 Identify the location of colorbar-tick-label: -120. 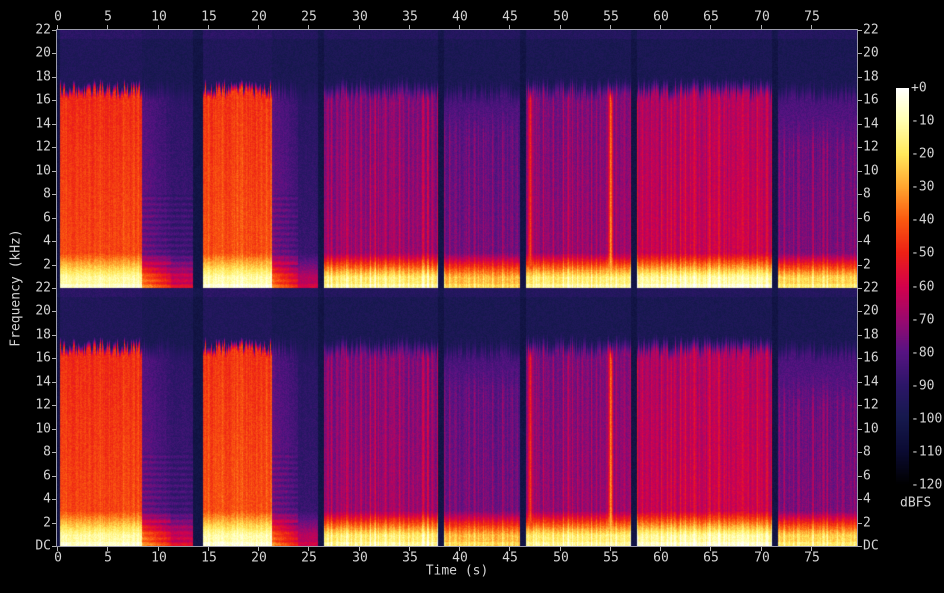
(927, 485).